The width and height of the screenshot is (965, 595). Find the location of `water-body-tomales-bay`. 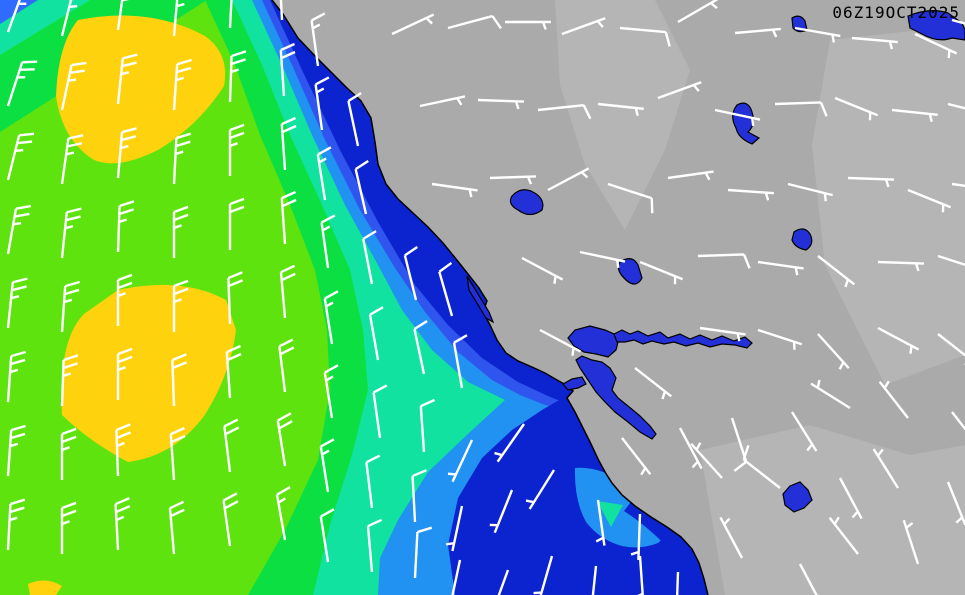

water-body-tomales-bay is located at coordinates (480, 299).